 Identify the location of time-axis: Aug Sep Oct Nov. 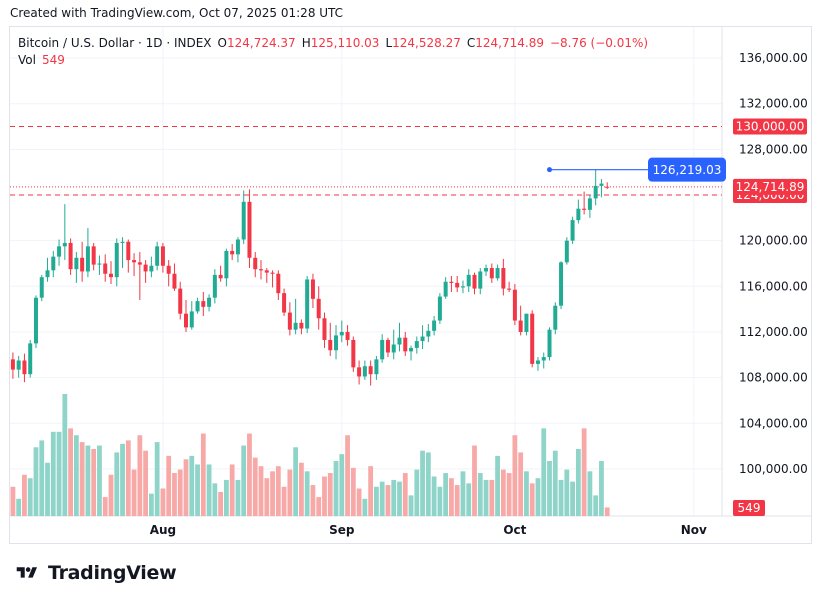
(428, 530).